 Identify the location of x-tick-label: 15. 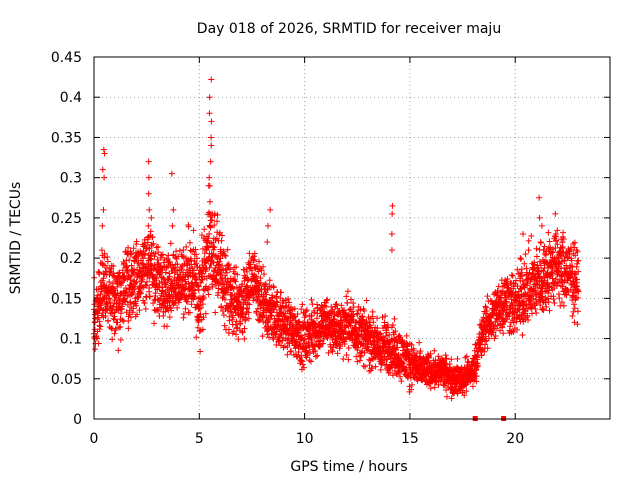
(410, 439).